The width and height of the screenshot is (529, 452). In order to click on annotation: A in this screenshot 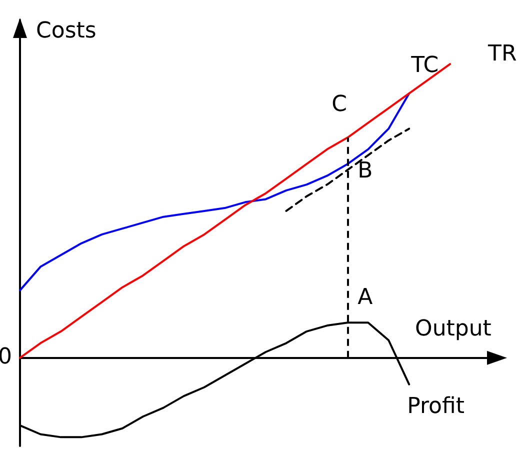, I will do `click(365, 297)`.